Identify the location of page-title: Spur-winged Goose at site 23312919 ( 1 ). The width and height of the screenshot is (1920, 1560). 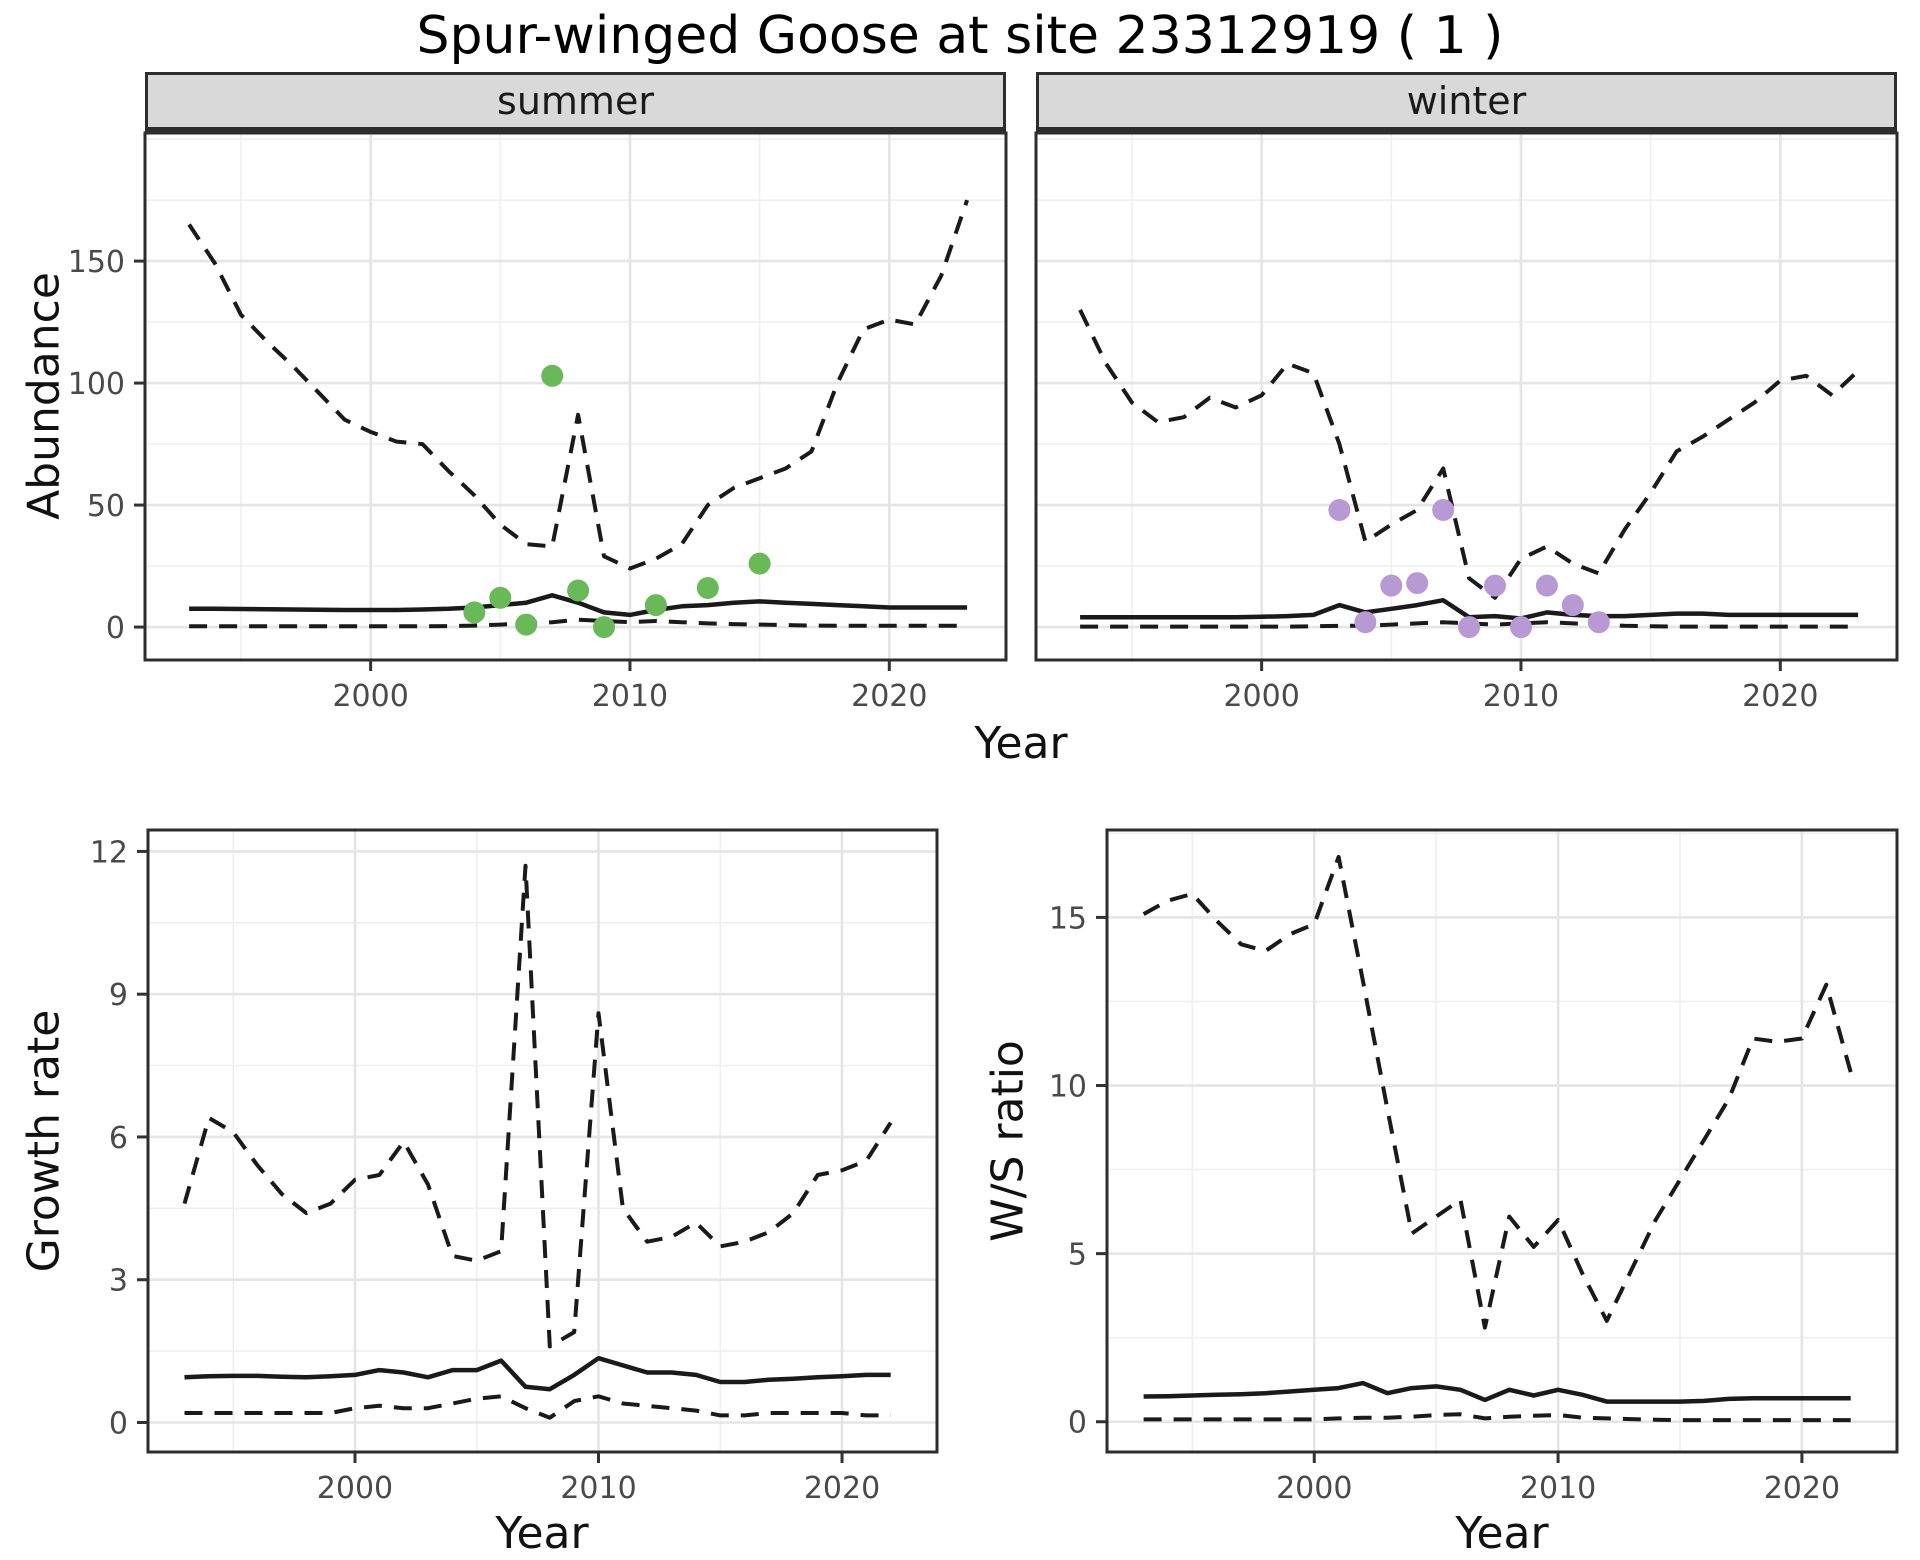
(960, 36).